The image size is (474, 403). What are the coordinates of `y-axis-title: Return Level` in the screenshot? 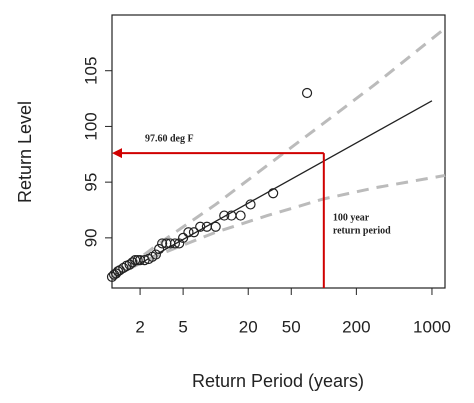 It's located at (25, 152).